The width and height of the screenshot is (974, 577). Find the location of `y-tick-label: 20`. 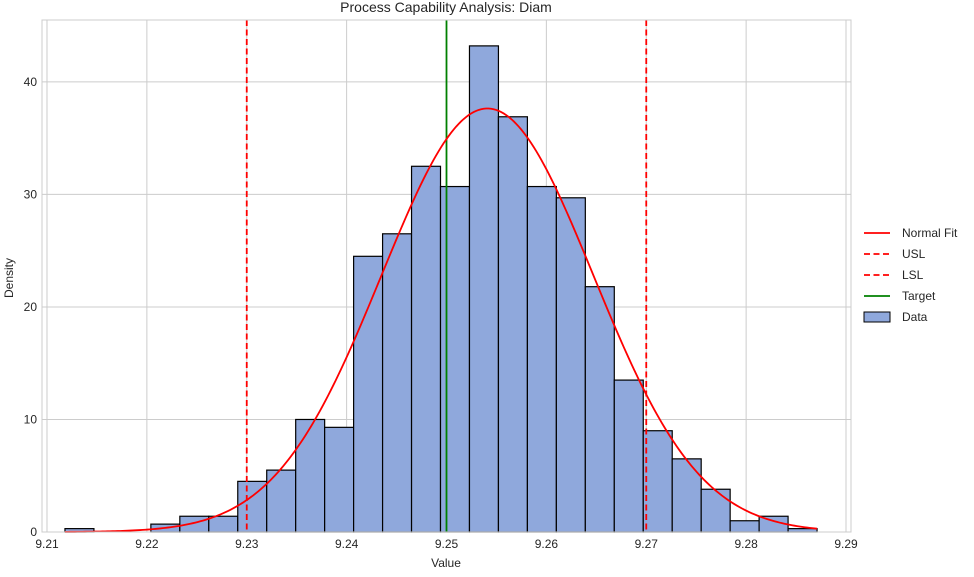

y-tick-label: 20 is located at coordinates (31, 307).